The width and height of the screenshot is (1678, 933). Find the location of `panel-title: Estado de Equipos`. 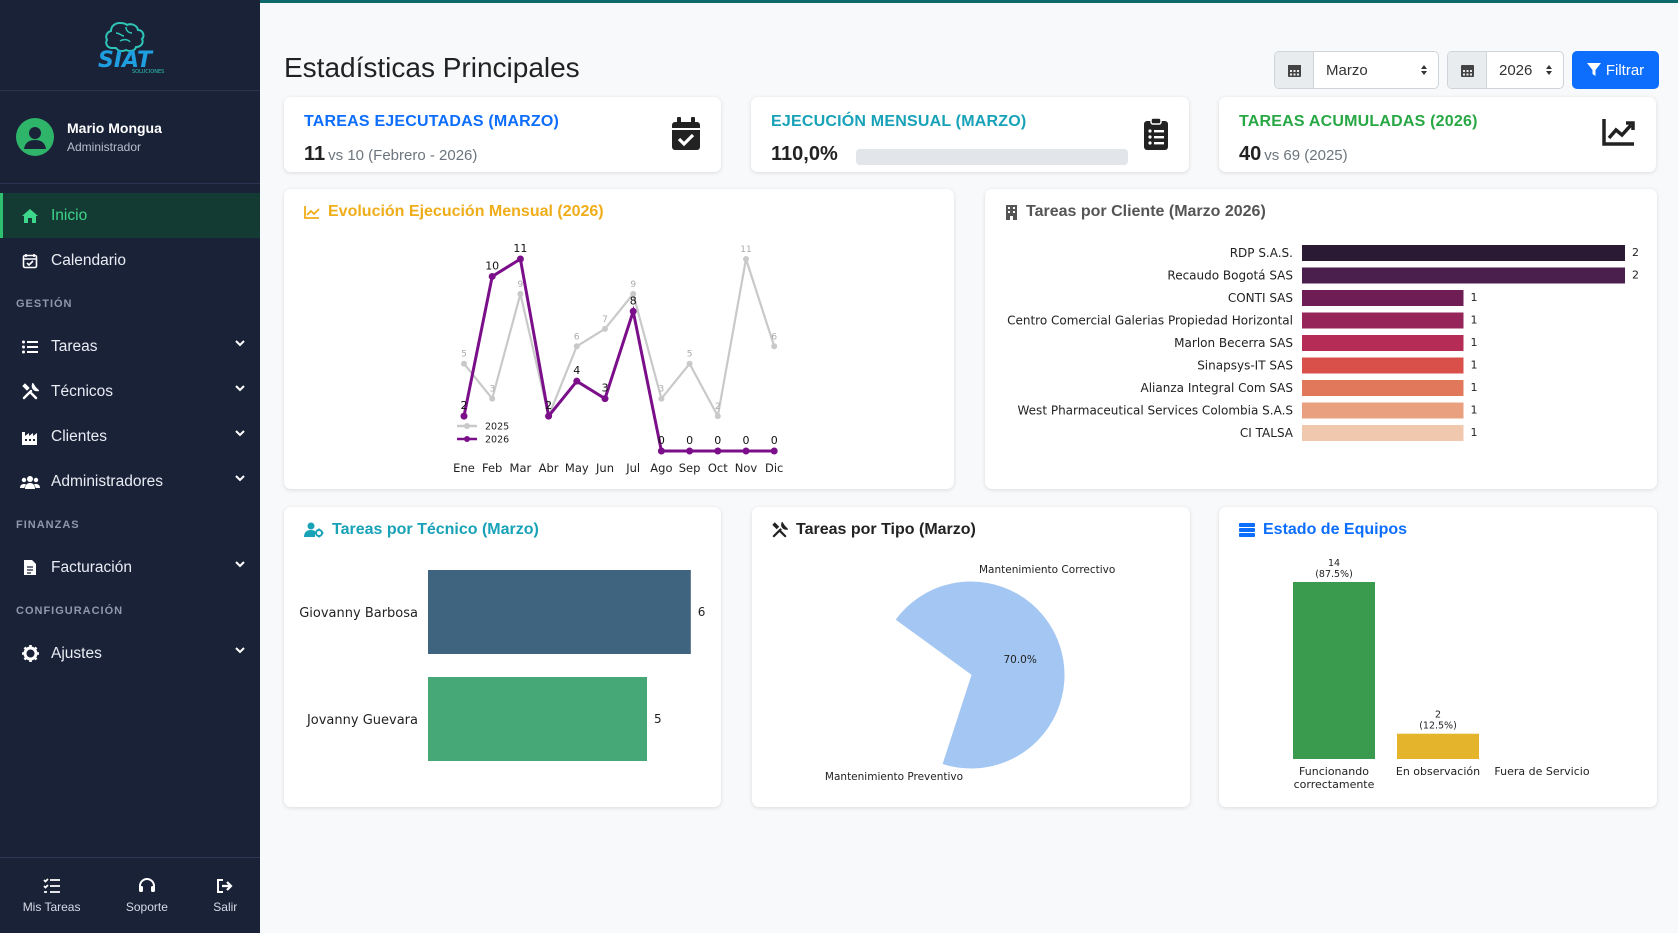

panel-title: Estado de Equipos is located at coordinates (1323, 530).